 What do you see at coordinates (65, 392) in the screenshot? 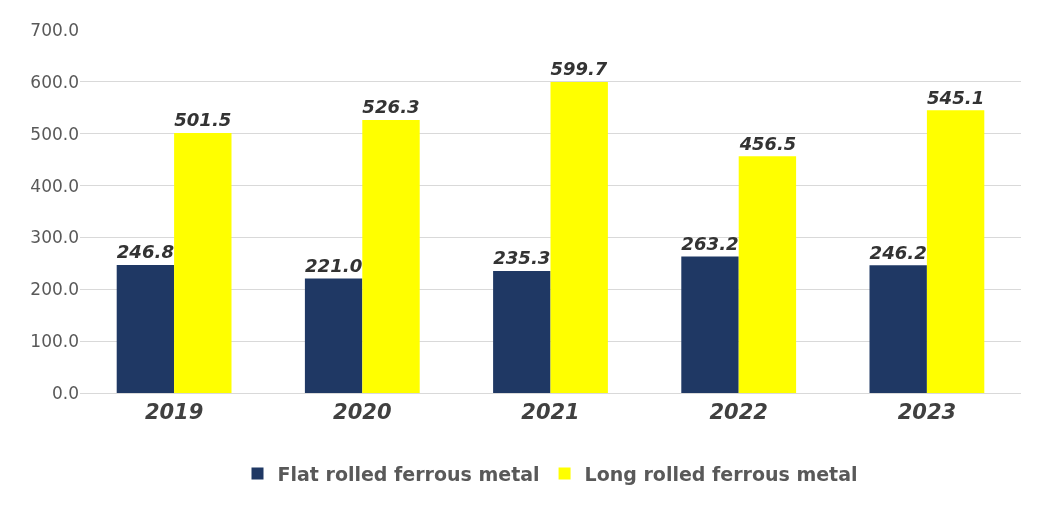
I see `y-tick-label: 0.0` at bounding box center [65, 392].